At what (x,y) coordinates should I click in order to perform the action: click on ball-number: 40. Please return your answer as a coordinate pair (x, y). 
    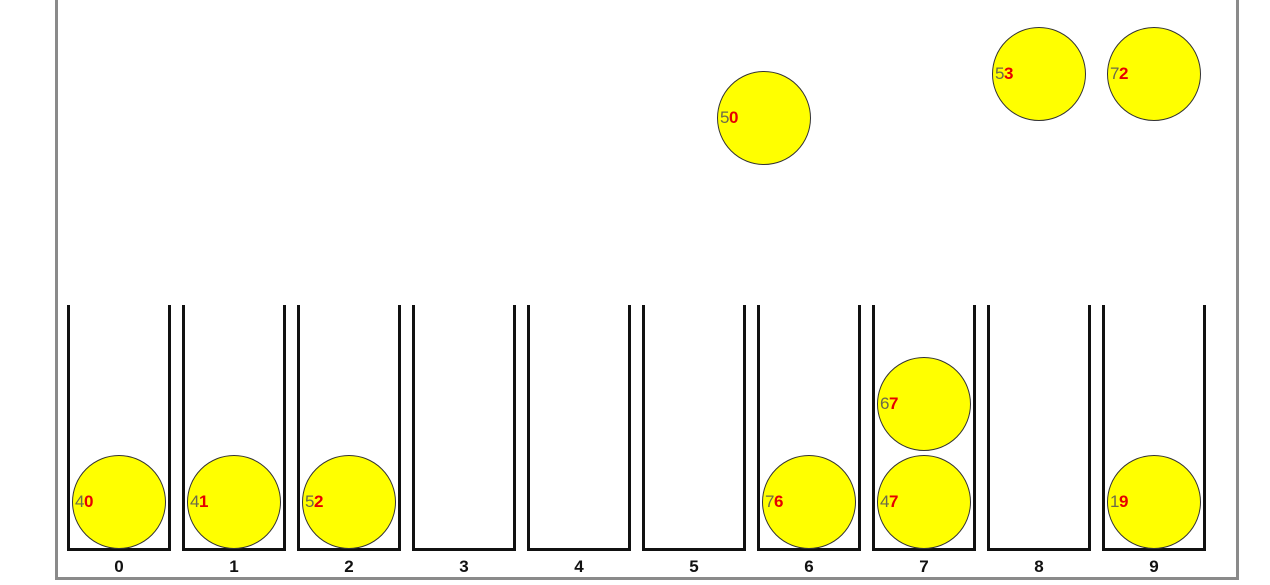
    Looking at the image, I should click on (84, 502).